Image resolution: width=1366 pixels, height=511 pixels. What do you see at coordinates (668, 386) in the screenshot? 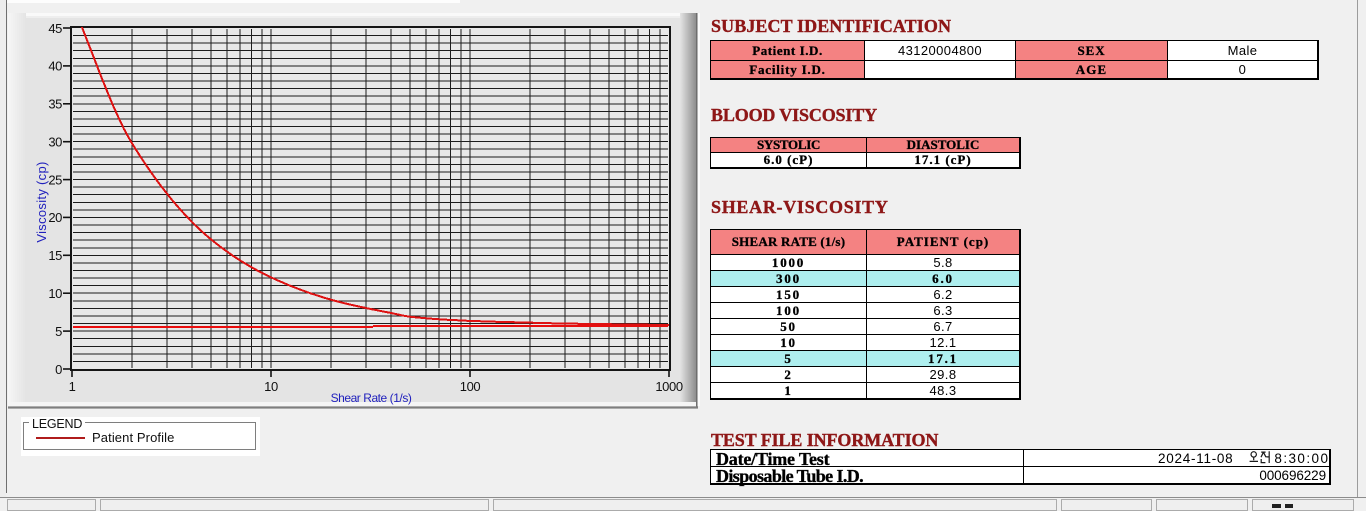
I see `svg-text: 1000` at bounding box center [668, 386].